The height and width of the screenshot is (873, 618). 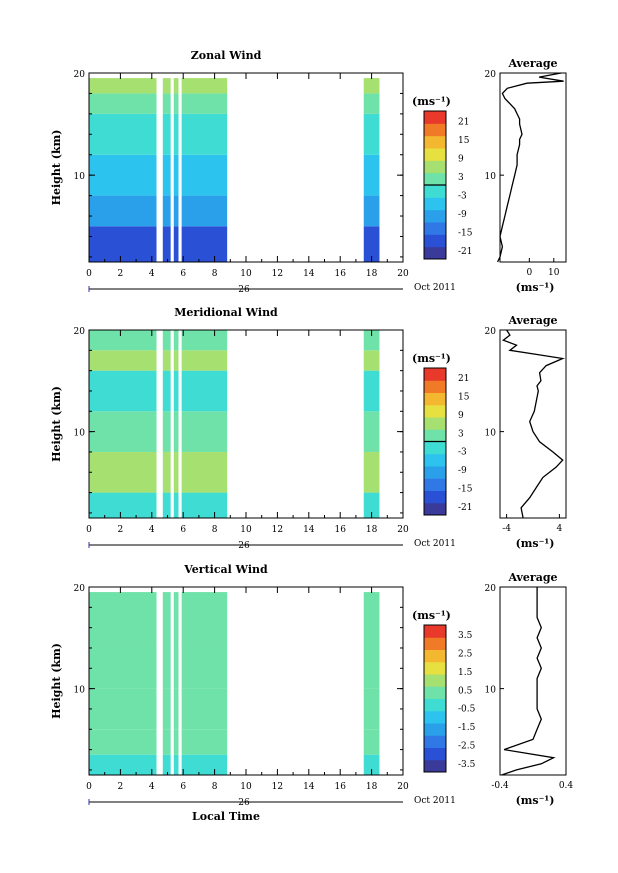 What do you see at coordinates (462, 453) in the screenshot?
I see `colorbar-tick-label: -3` at bounding box center [462, 453].